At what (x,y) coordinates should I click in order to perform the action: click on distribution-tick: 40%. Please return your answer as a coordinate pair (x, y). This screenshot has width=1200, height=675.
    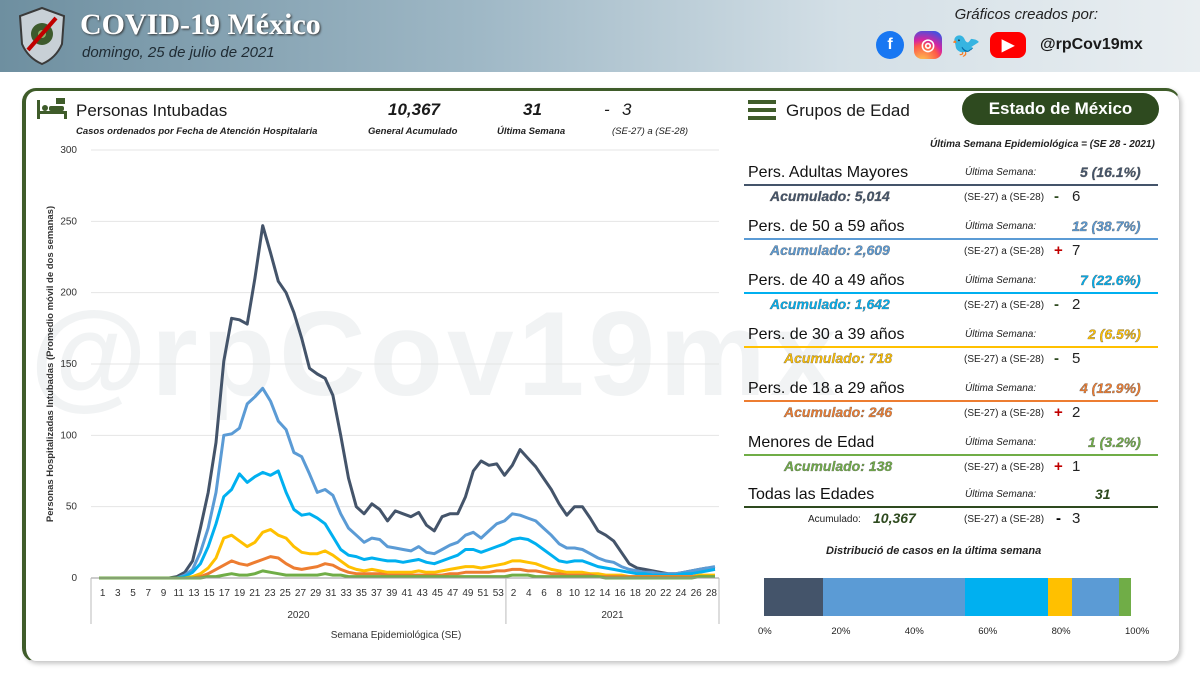
    Looking at the image, I should click on (914, 631).